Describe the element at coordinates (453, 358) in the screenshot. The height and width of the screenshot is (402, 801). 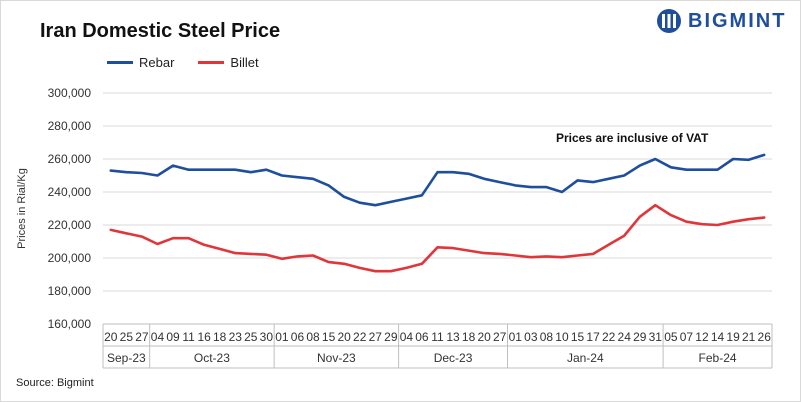
I see `month-label: Dec-23` at that location.